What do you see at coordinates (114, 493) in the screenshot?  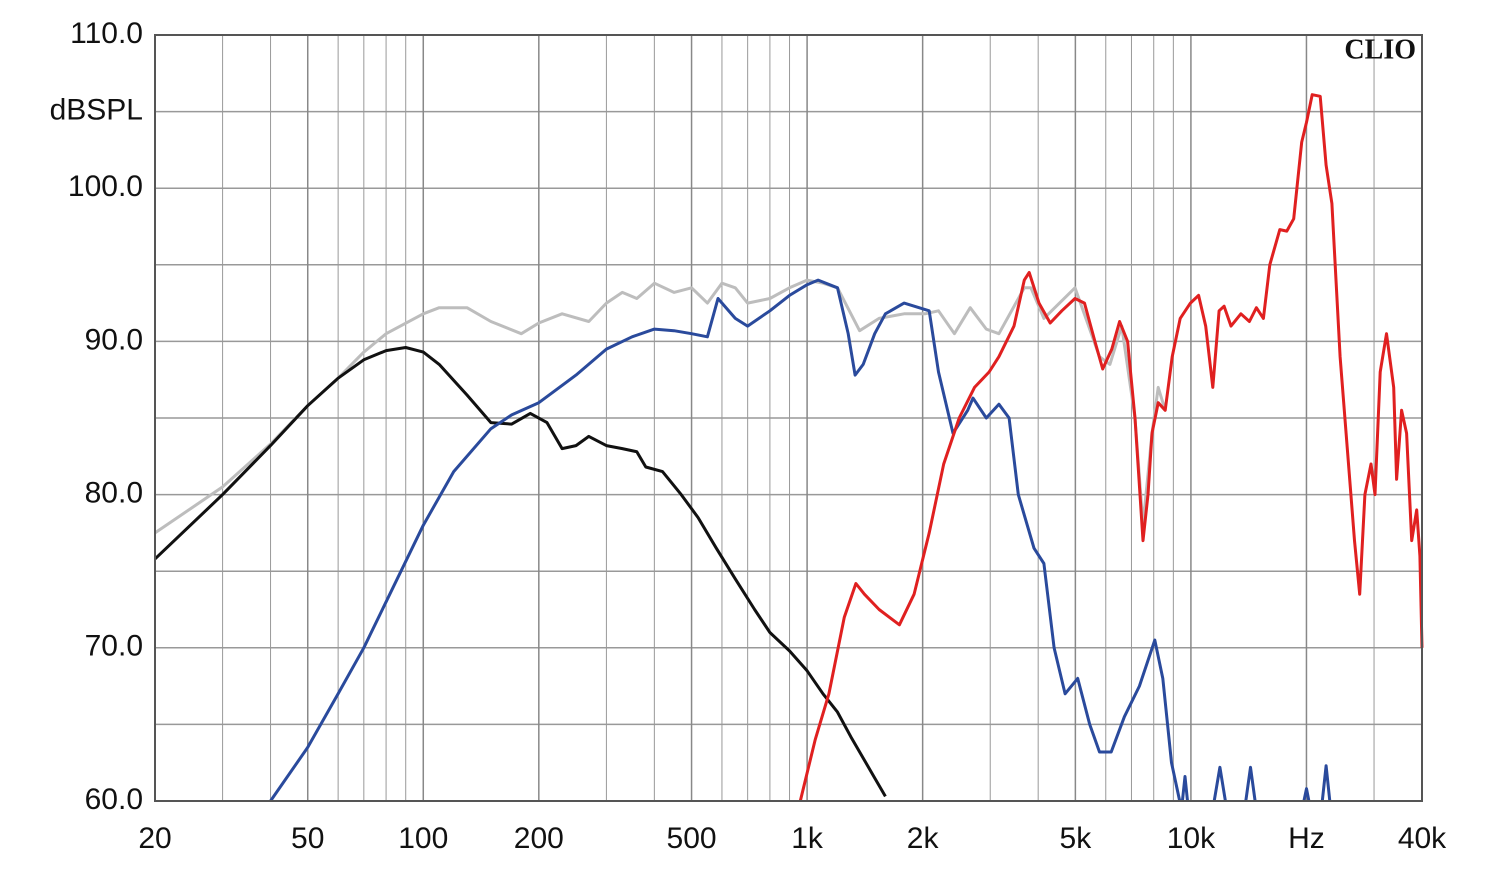 I see `y-tick-label: 80.0` at bounding box center [114, 493].